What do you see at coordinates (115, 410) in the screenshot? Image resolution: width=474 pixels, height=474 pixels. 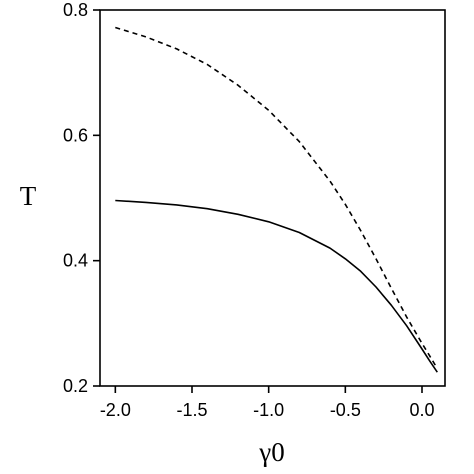 I see `x-tick-label: -2.0` at bounding box center [115, 410].